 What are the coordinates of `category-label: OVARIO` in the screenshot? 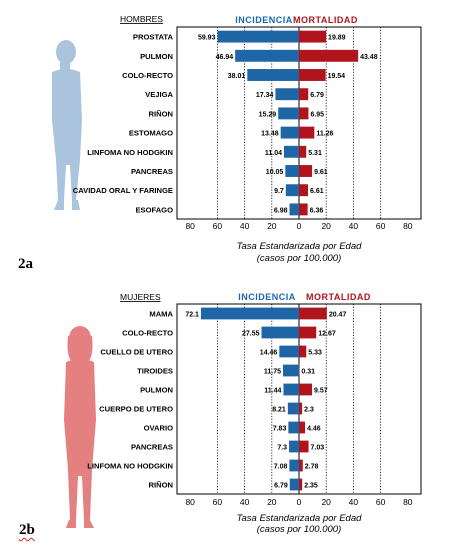 It's located at (158, 428).